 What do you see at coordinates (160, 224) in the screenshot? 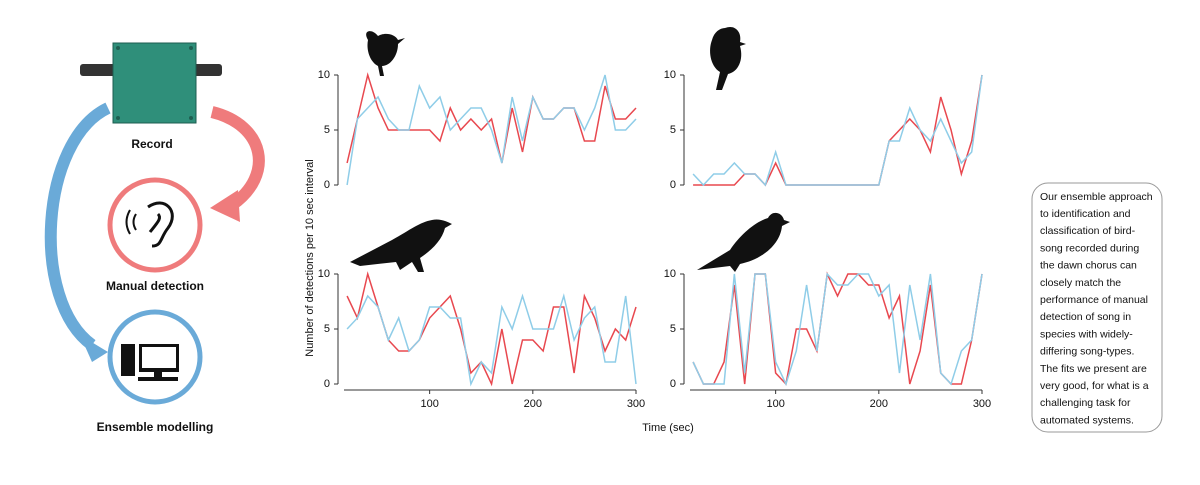
I see `ear-icon` at bounding box center [160, 224].